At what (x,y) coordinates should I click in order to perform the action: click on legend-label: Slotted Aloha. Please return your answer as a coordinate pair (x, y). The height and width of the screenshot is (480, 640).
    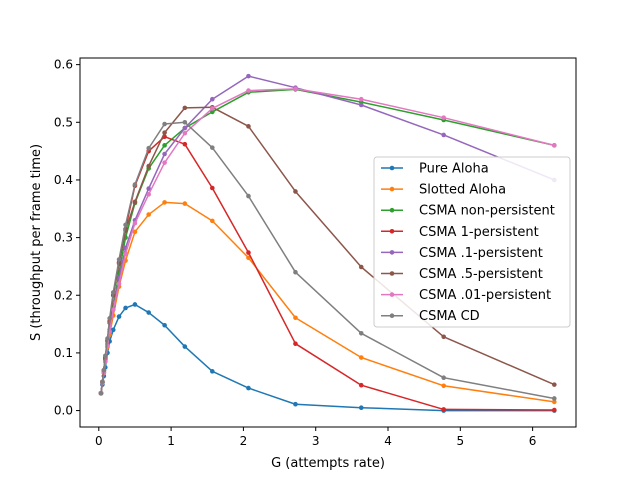
    Looking at the image, I should click on (462, 190).